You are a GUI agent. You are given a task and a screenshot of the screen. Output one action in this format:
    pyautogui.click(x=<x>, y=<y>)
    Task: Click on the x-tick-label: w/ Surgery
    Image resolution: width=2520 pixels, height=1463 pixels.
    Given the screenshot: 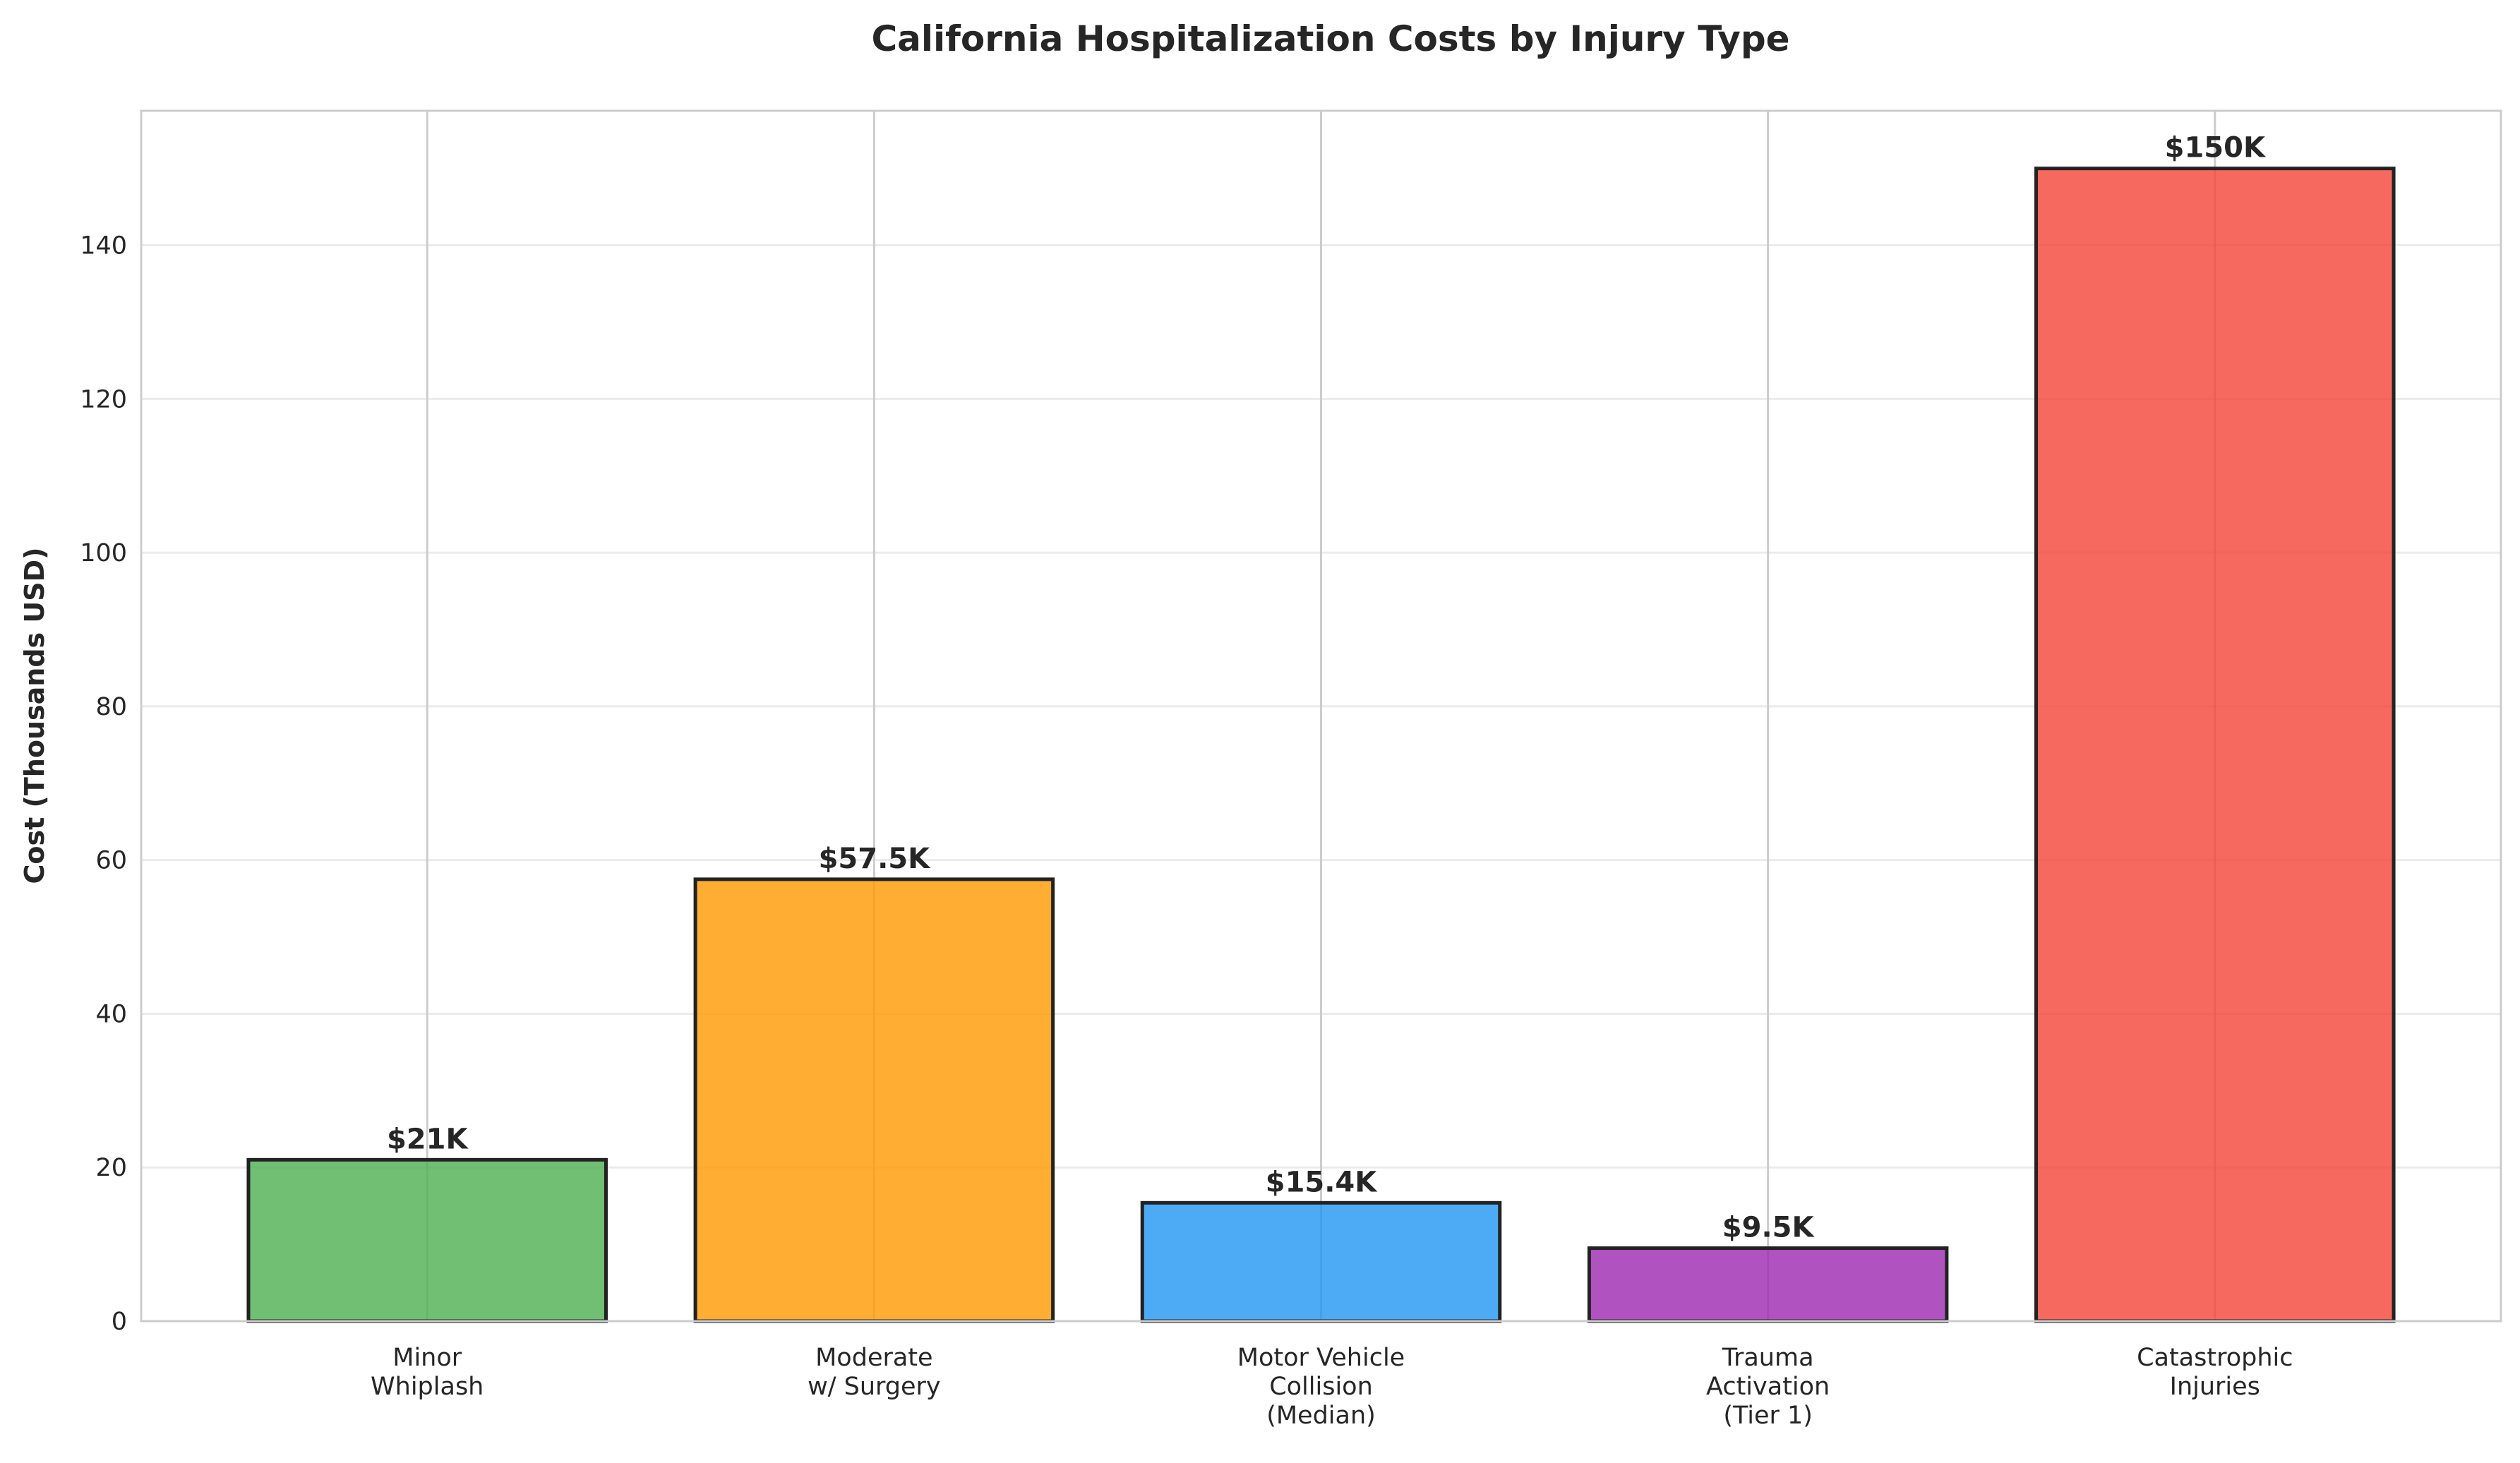 What is the action you would take?
    pyautogui.click(x=874, y=1387)
    